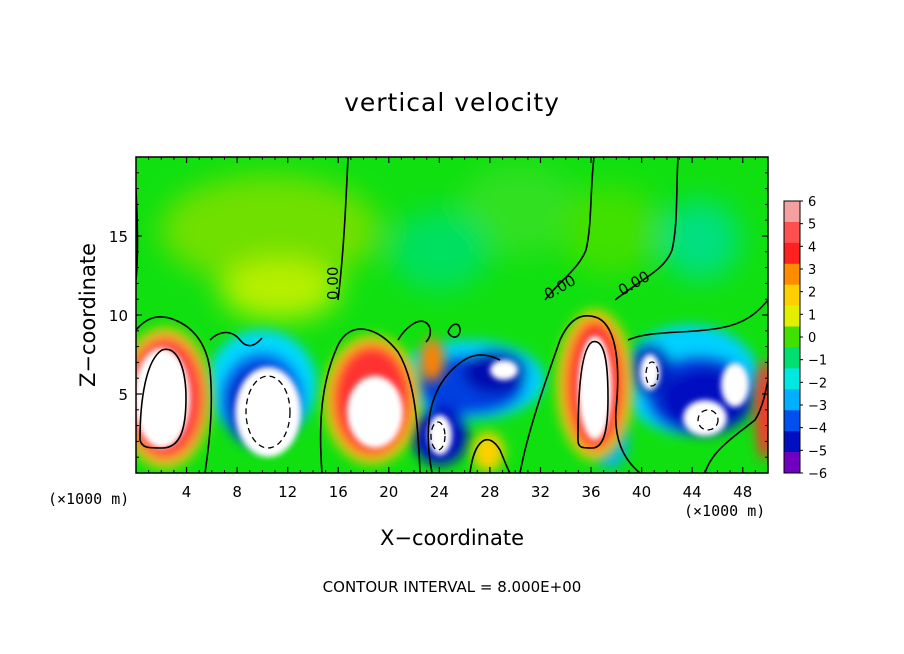  What do you see at coordinates (439, 492) in the screenshot?
I see `x-tick-label: 24` at bounding box center [439, 492].